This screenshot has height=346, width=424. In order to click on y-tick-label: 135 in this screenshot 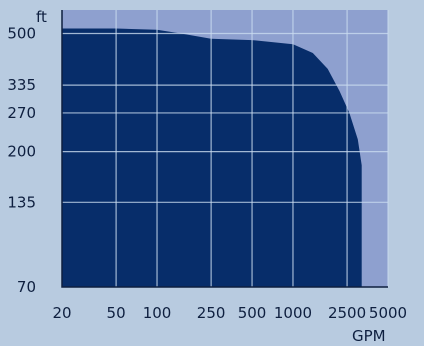, I will do `click(21, 202)`.